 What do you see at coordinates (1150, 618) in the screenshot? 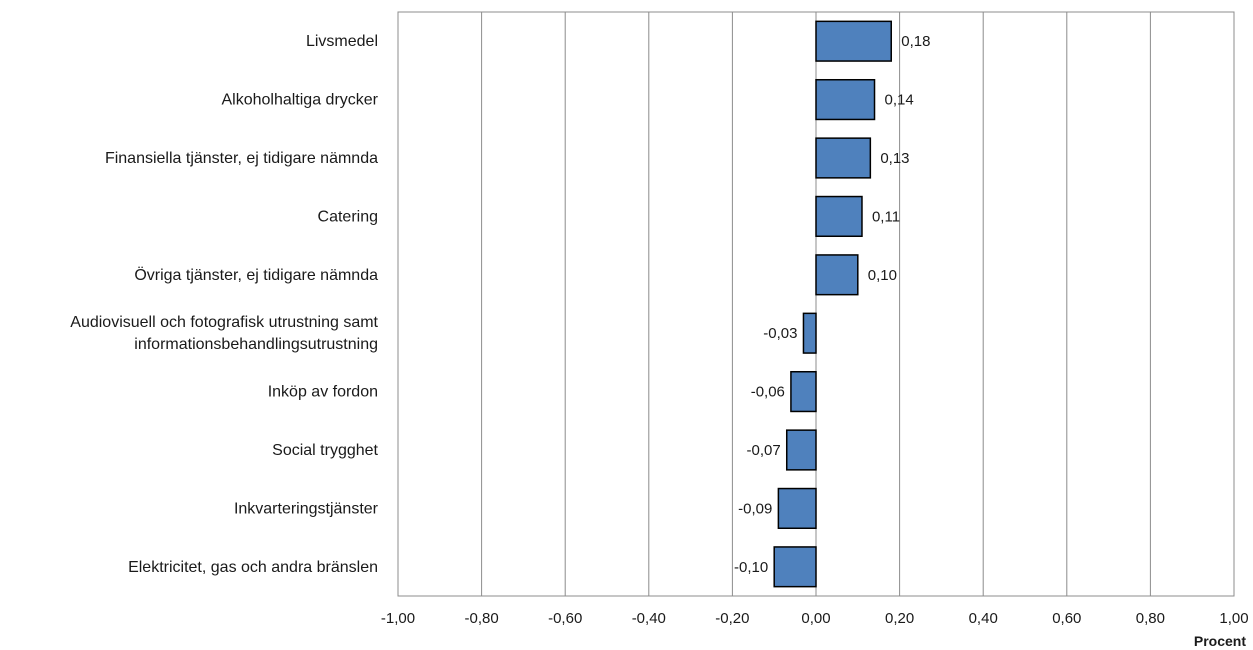
I see `x-tick-label: 0,80` at bounding box center [1150, 618].